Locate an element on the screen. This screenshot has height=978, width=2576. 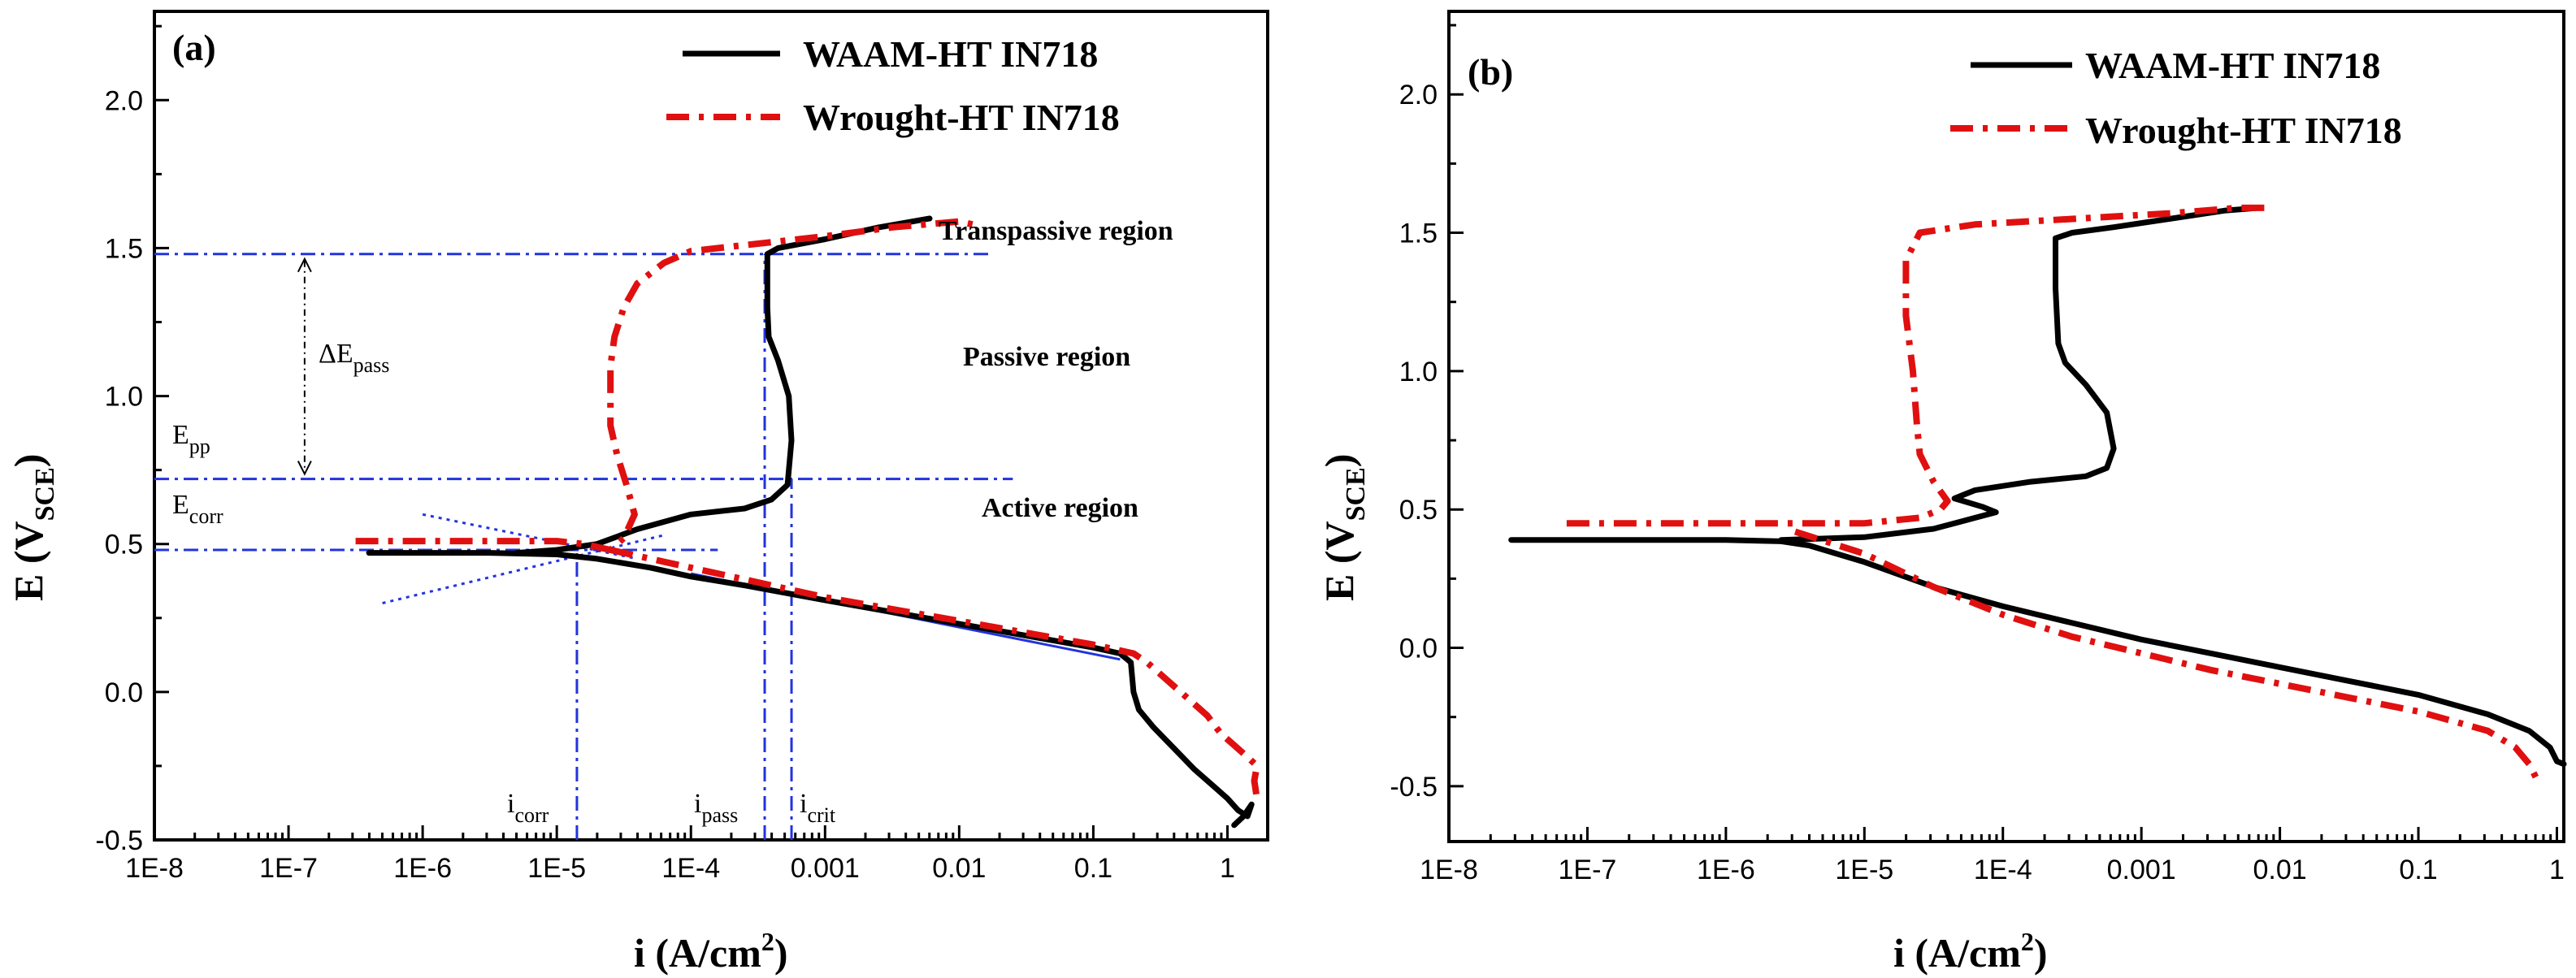
panel-a-y-title: E (VSCE) is located at coordinates (33, 527).